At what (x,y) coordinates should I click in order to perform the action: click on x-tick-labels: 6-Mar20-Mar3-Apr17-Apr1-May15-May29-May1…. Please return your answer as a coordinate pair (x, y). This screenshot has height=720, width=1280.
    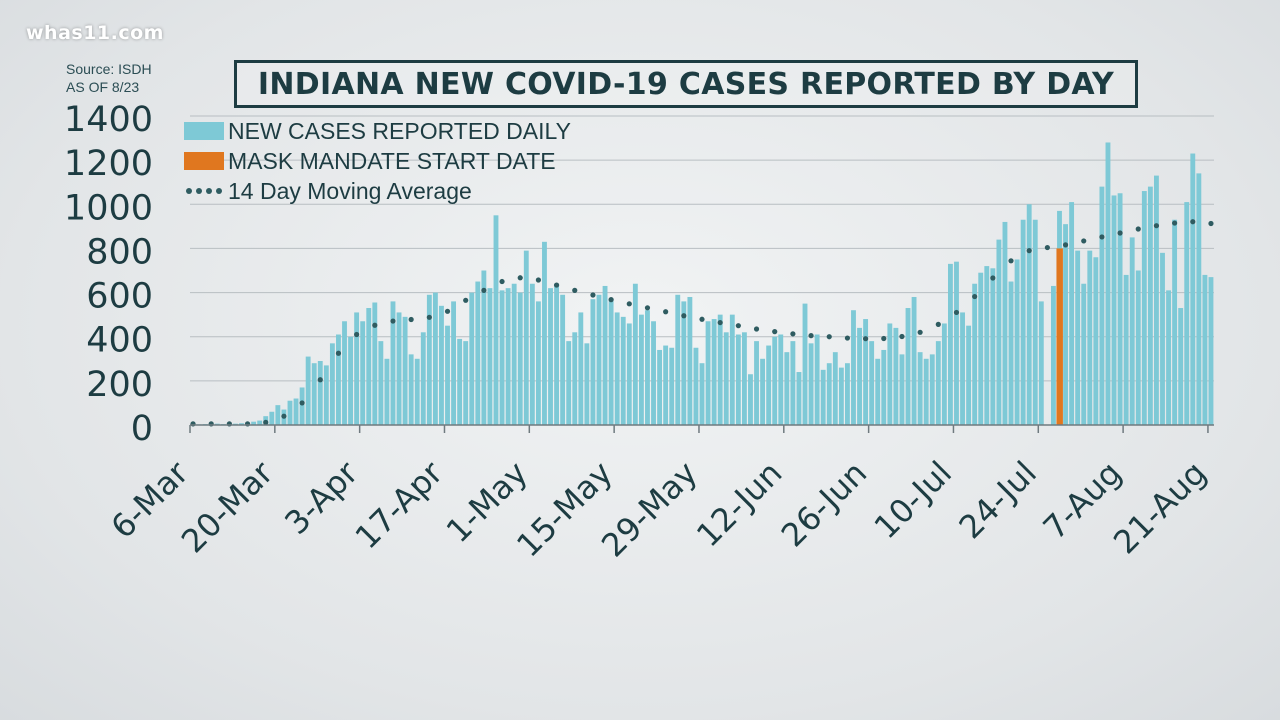
    Looking at the image, I should click on (659, 508).